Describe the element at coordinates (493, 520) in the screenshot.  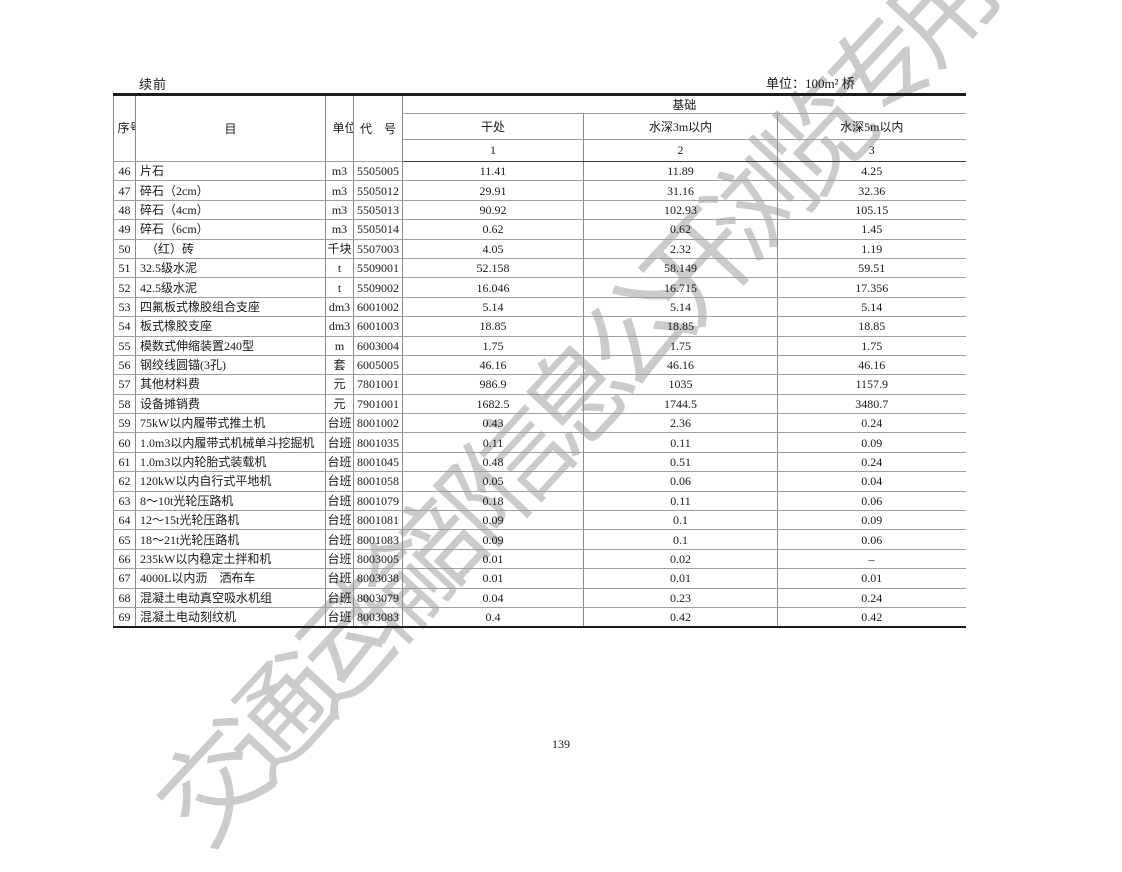
I see `cell-dry: 0.09` at that location.